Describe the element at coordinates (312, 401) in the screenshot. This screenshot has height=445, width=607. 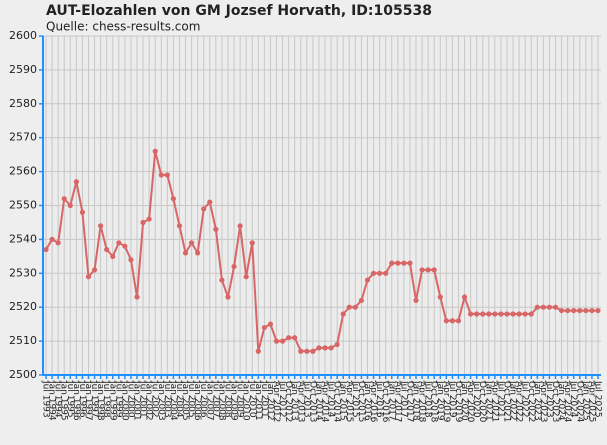
I see `x-tick-label: Oct 2013` at that location.